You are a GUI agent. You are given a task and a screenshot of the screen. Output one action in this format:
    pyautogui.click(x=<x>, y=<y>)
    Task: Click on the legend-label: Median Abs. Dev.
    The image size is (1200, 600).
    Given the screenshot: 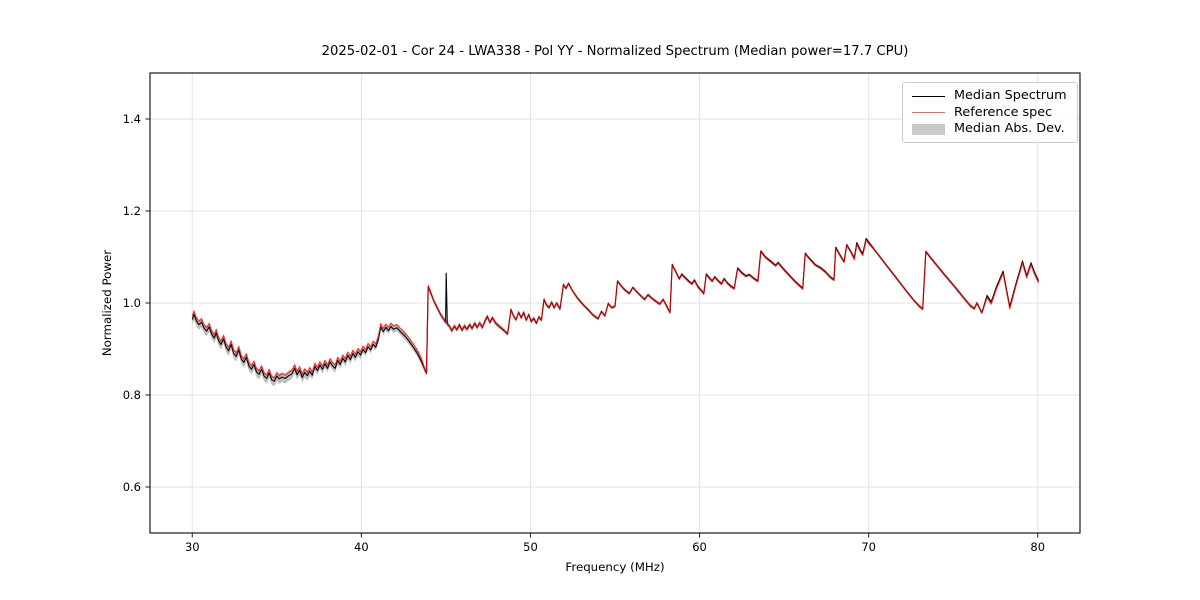 What is the action you would take?
    pyautogui.click(x=1009, y=128)
    